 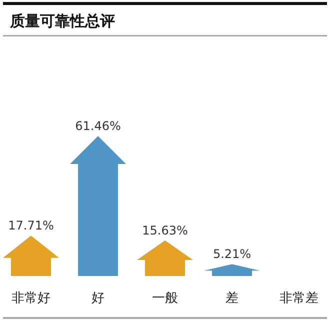 What do you see at coordinates (299, 298) in the screenshot?
I see `x-tick-label: 非常差` at bounding box center [299, 298].